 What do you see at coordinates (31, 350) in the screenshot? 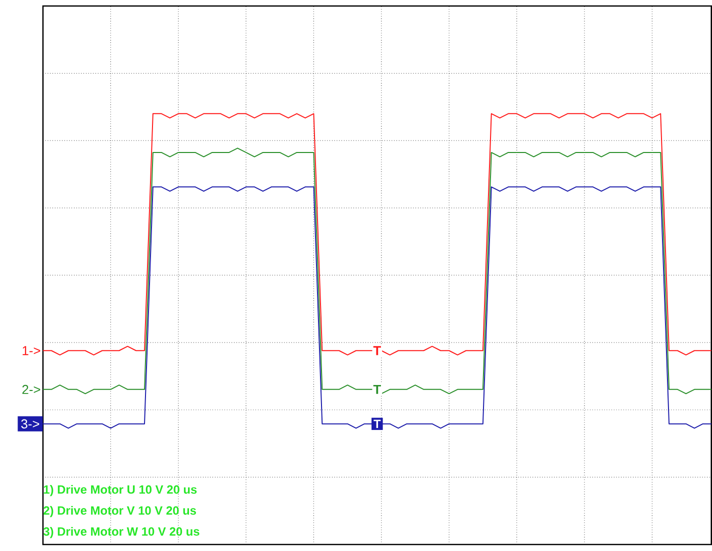
I see `series-label: 1->` at bounding box center [31, 350].